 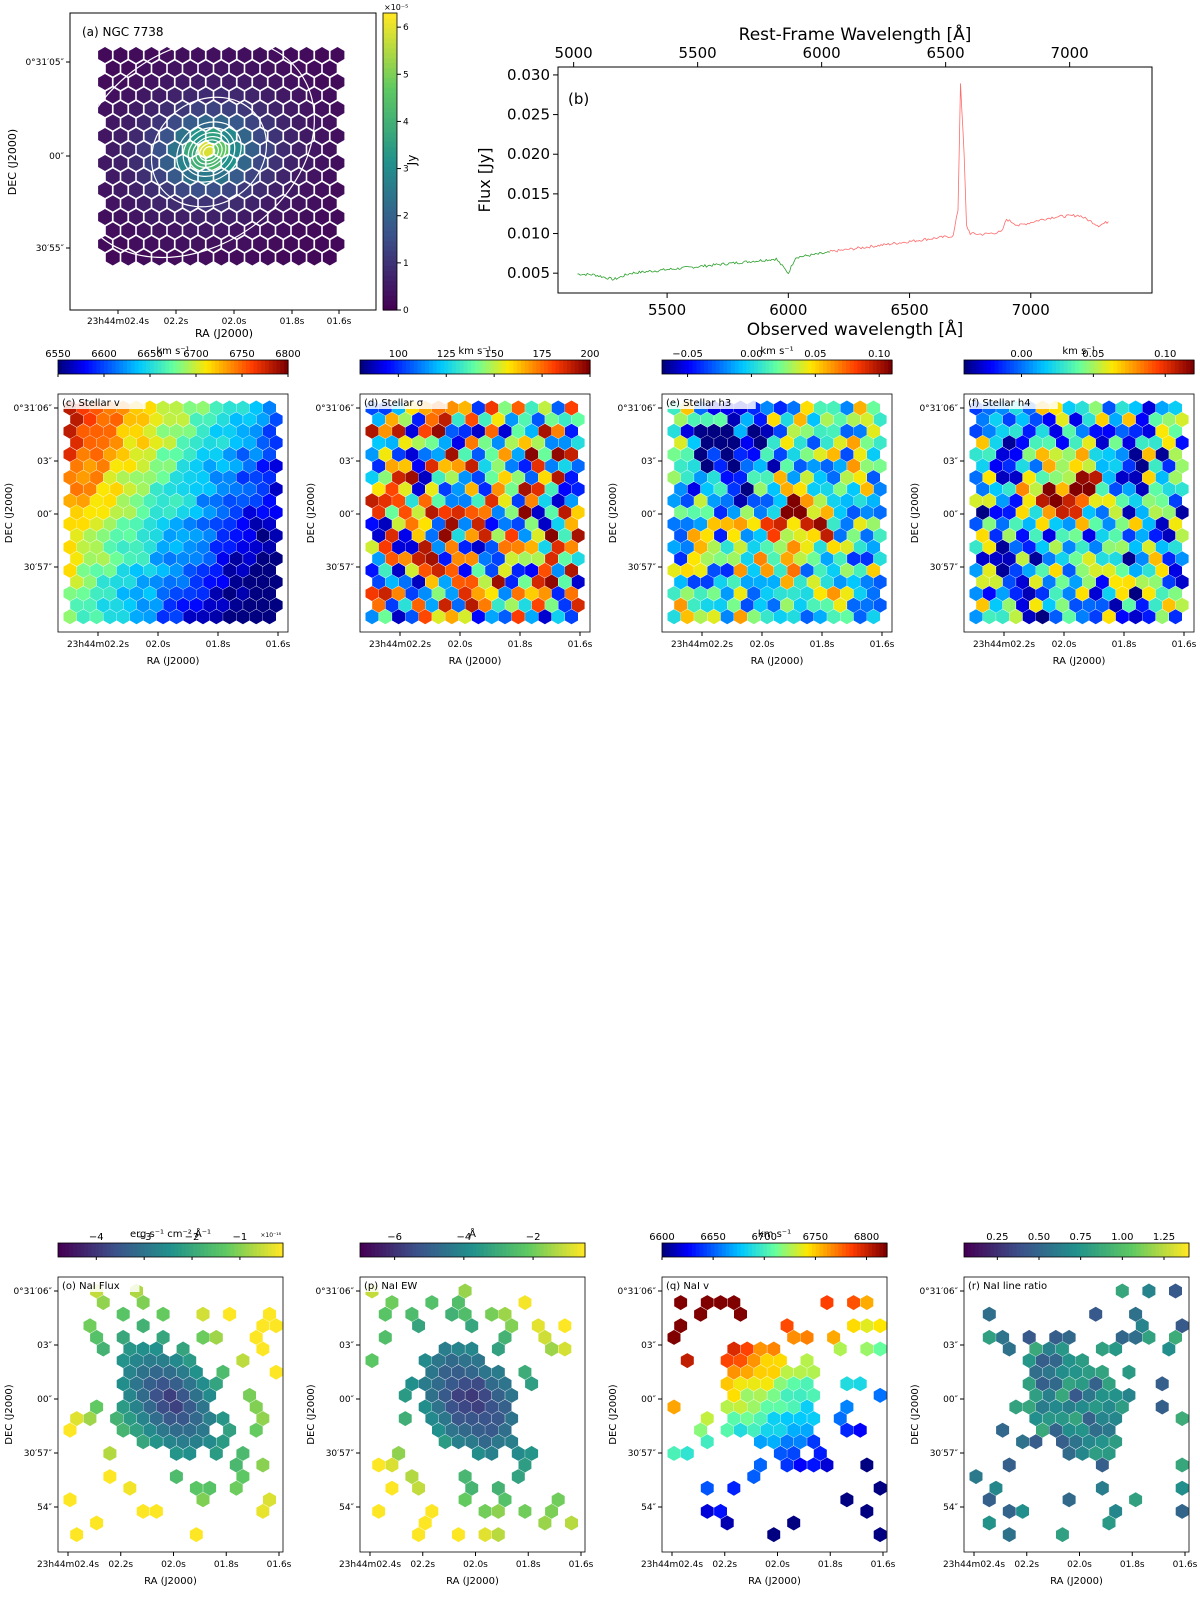 I want to click on o-ylabel: DEC (J2000), so click(x=9, y=1414).